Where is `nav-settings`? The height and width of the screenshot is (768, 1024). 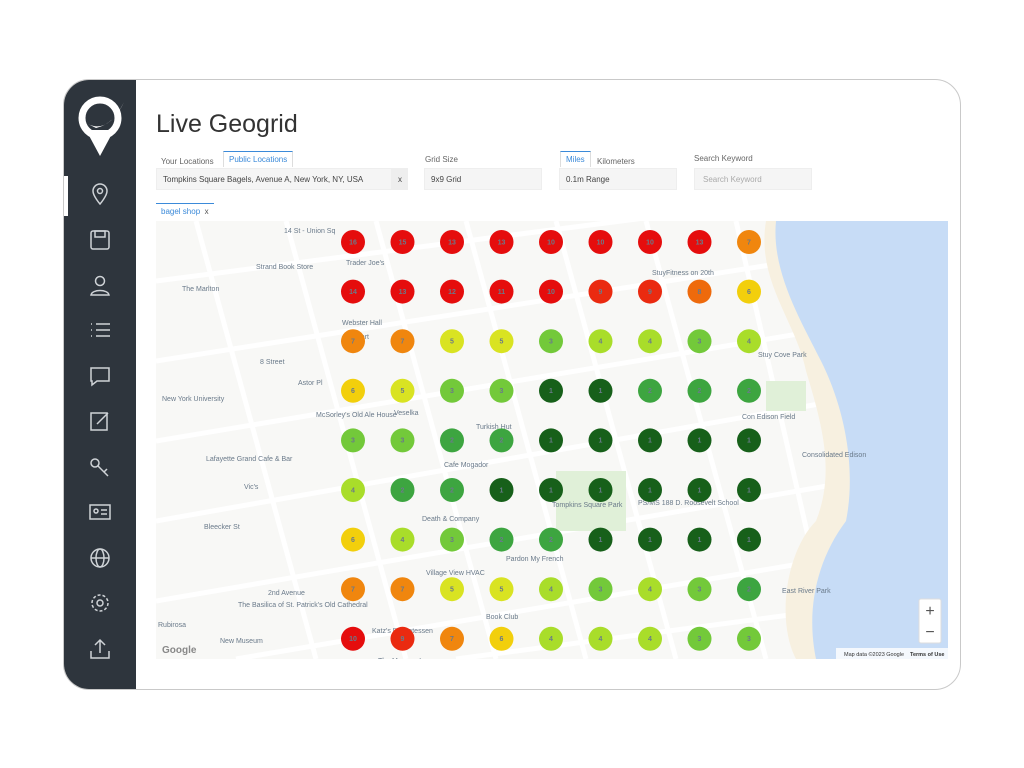 nav-settings is located at coordinates (100, 603).